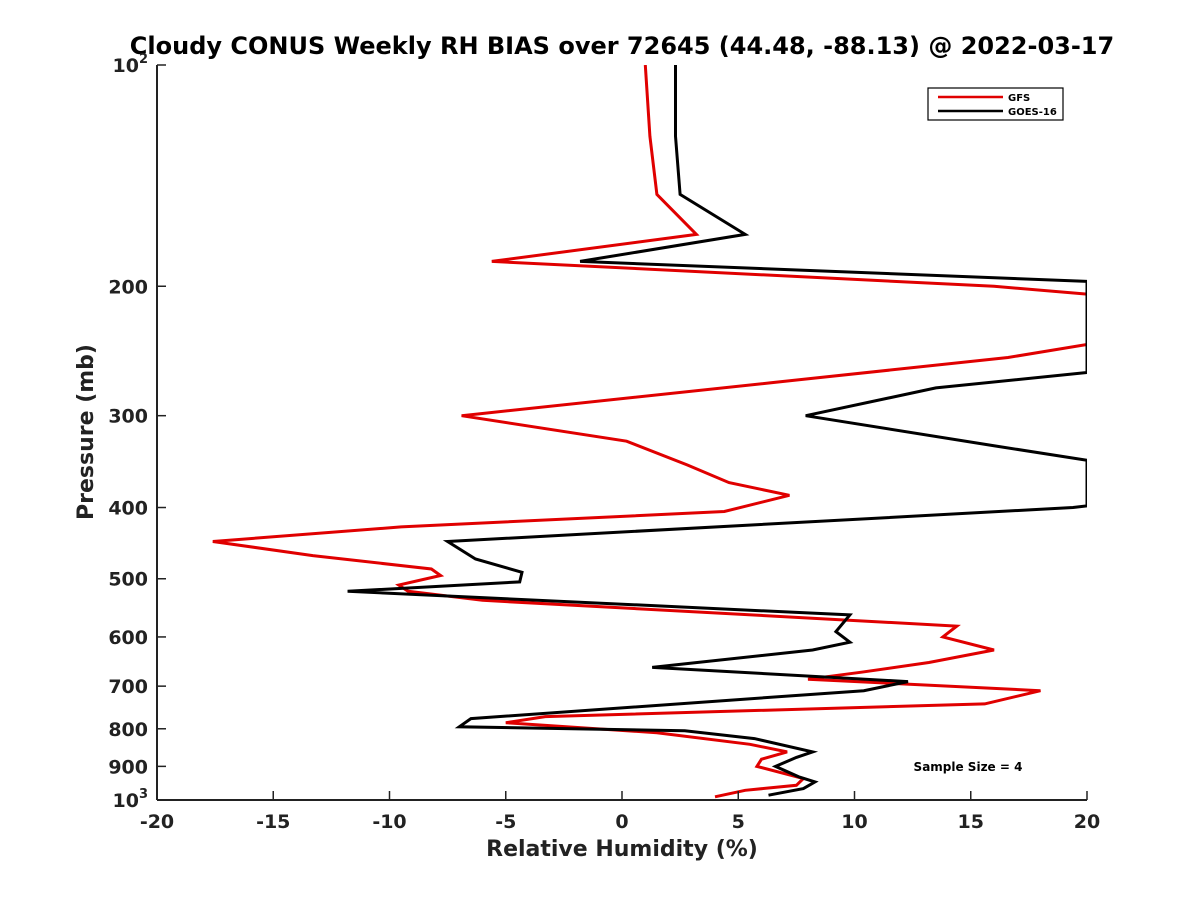  I want to click on y-tick-label: 600, so click(128, 638).